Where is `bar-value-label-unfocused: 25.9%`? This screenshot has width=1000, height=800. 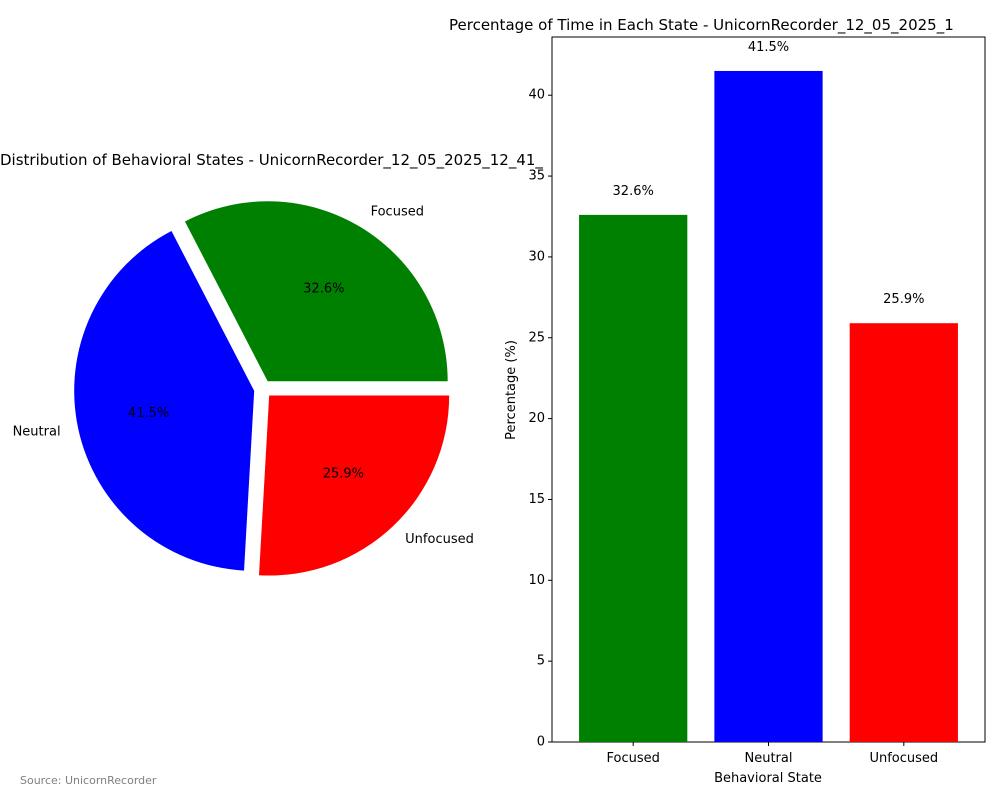 bar-value-label-unfocused: 25.9% is located at coordinates (903, 299).